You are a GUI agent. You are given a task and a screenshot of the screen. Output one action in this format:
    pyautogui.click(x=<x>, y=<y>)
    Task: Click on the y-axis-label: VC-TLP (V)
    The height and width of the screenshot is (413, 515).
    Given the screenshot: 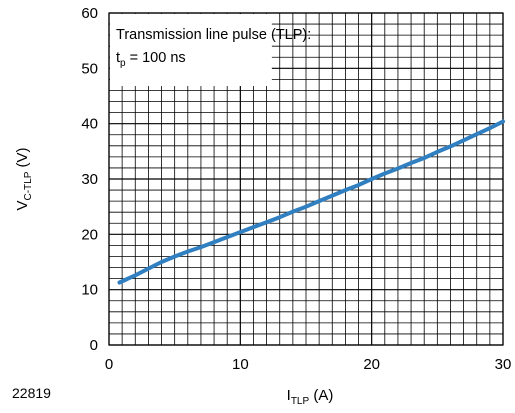 What is the action you would take?
    pyautogui.click(x=24, y=178)
    